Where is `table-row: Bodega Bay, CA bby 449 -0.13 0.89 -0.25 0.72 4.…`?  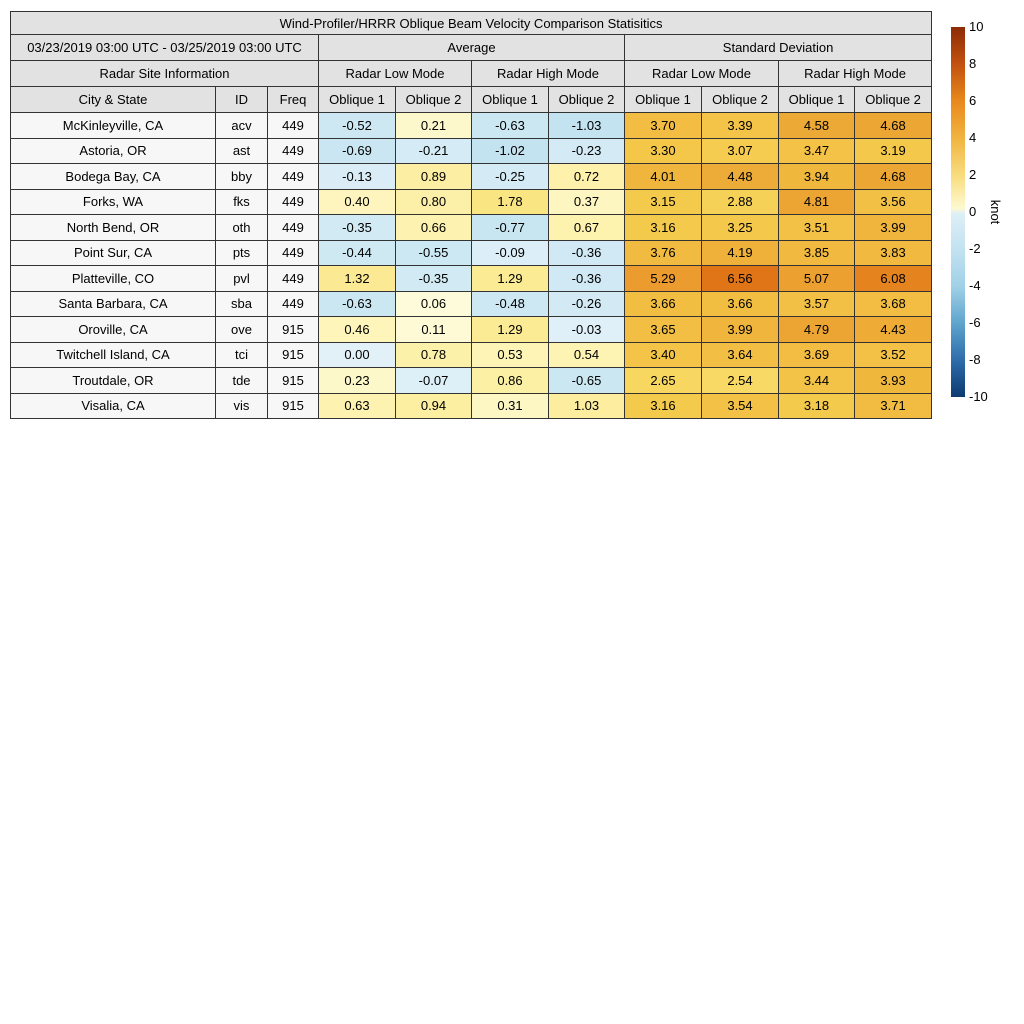
table-row: Bodega Bay, CA bby 449 -0.13 0.89 -0.25 0.72 4.… is located at coordinates (471, 176).